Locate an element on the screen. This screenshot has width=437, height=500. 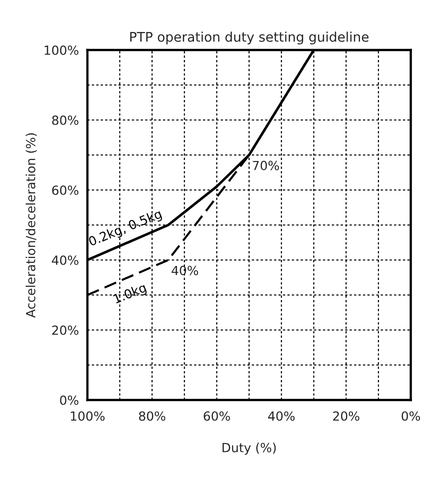
y-axis-title: Acceleration/deceleration (%) is located at coordinates (31, 225).